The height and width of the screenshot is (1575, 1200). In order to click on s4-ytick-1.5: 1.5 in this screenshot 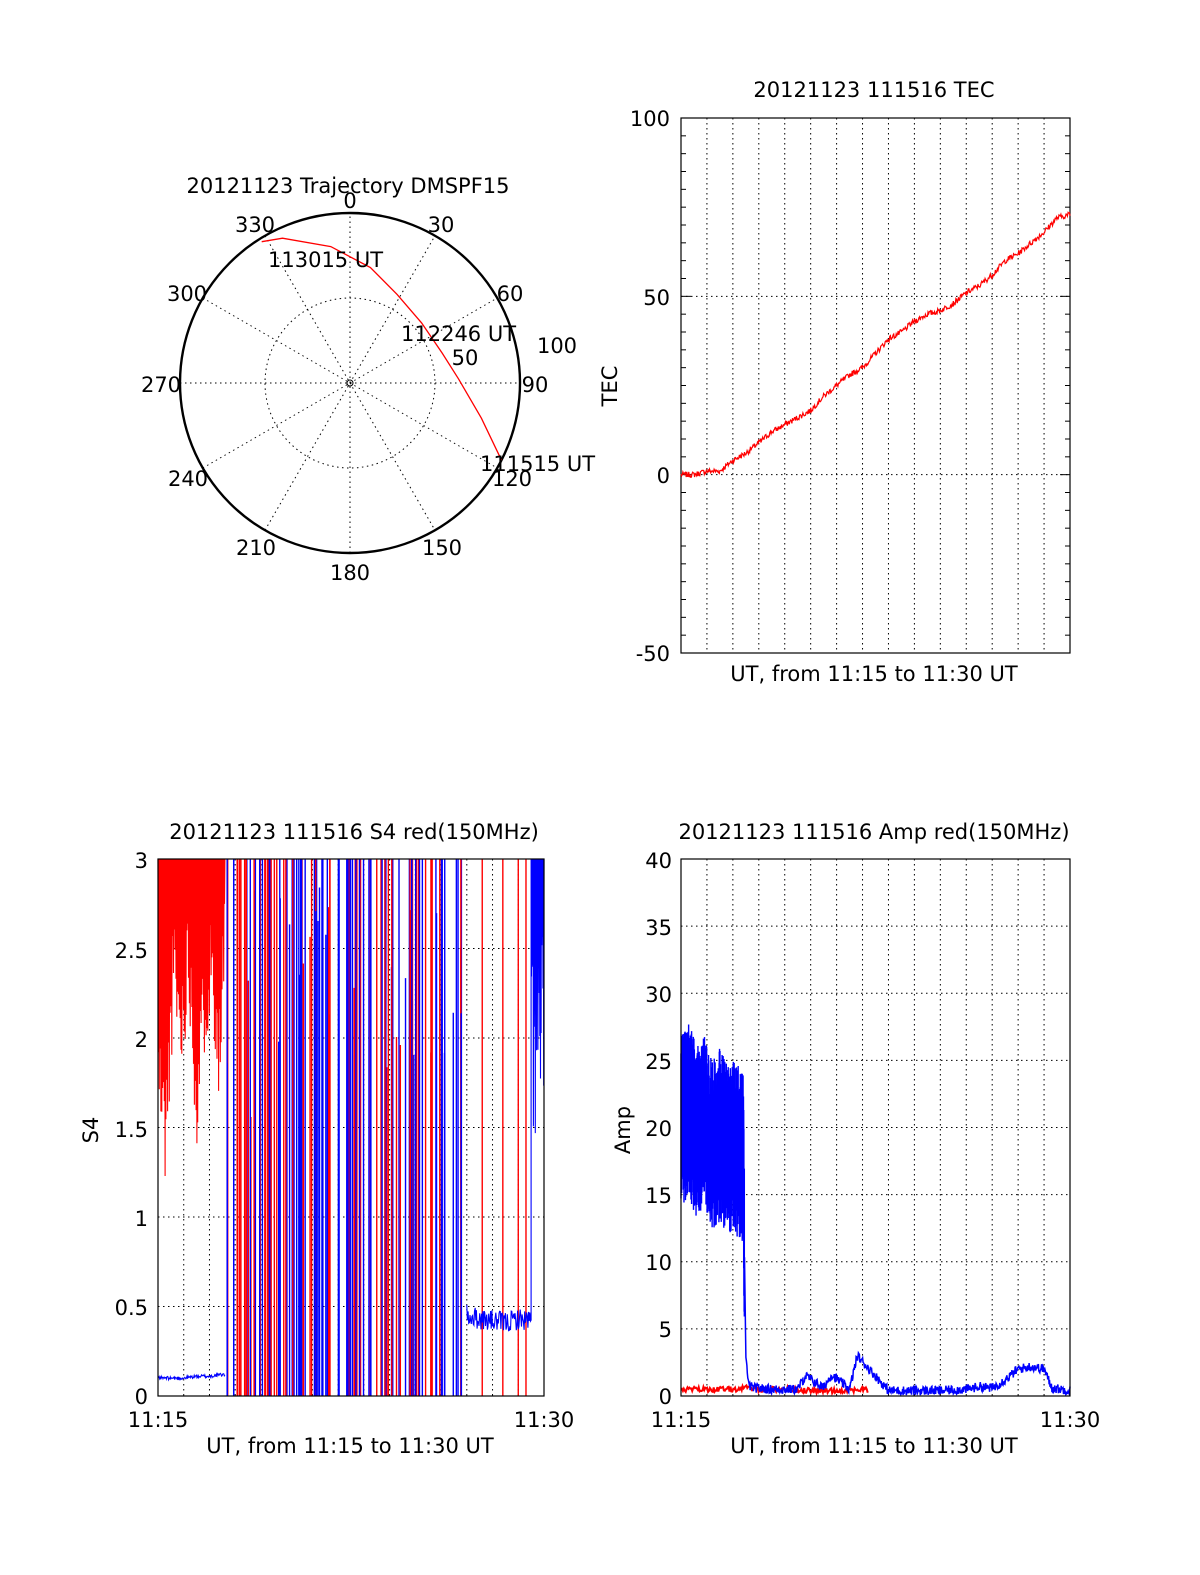, I will do `click(131, 1130)`.